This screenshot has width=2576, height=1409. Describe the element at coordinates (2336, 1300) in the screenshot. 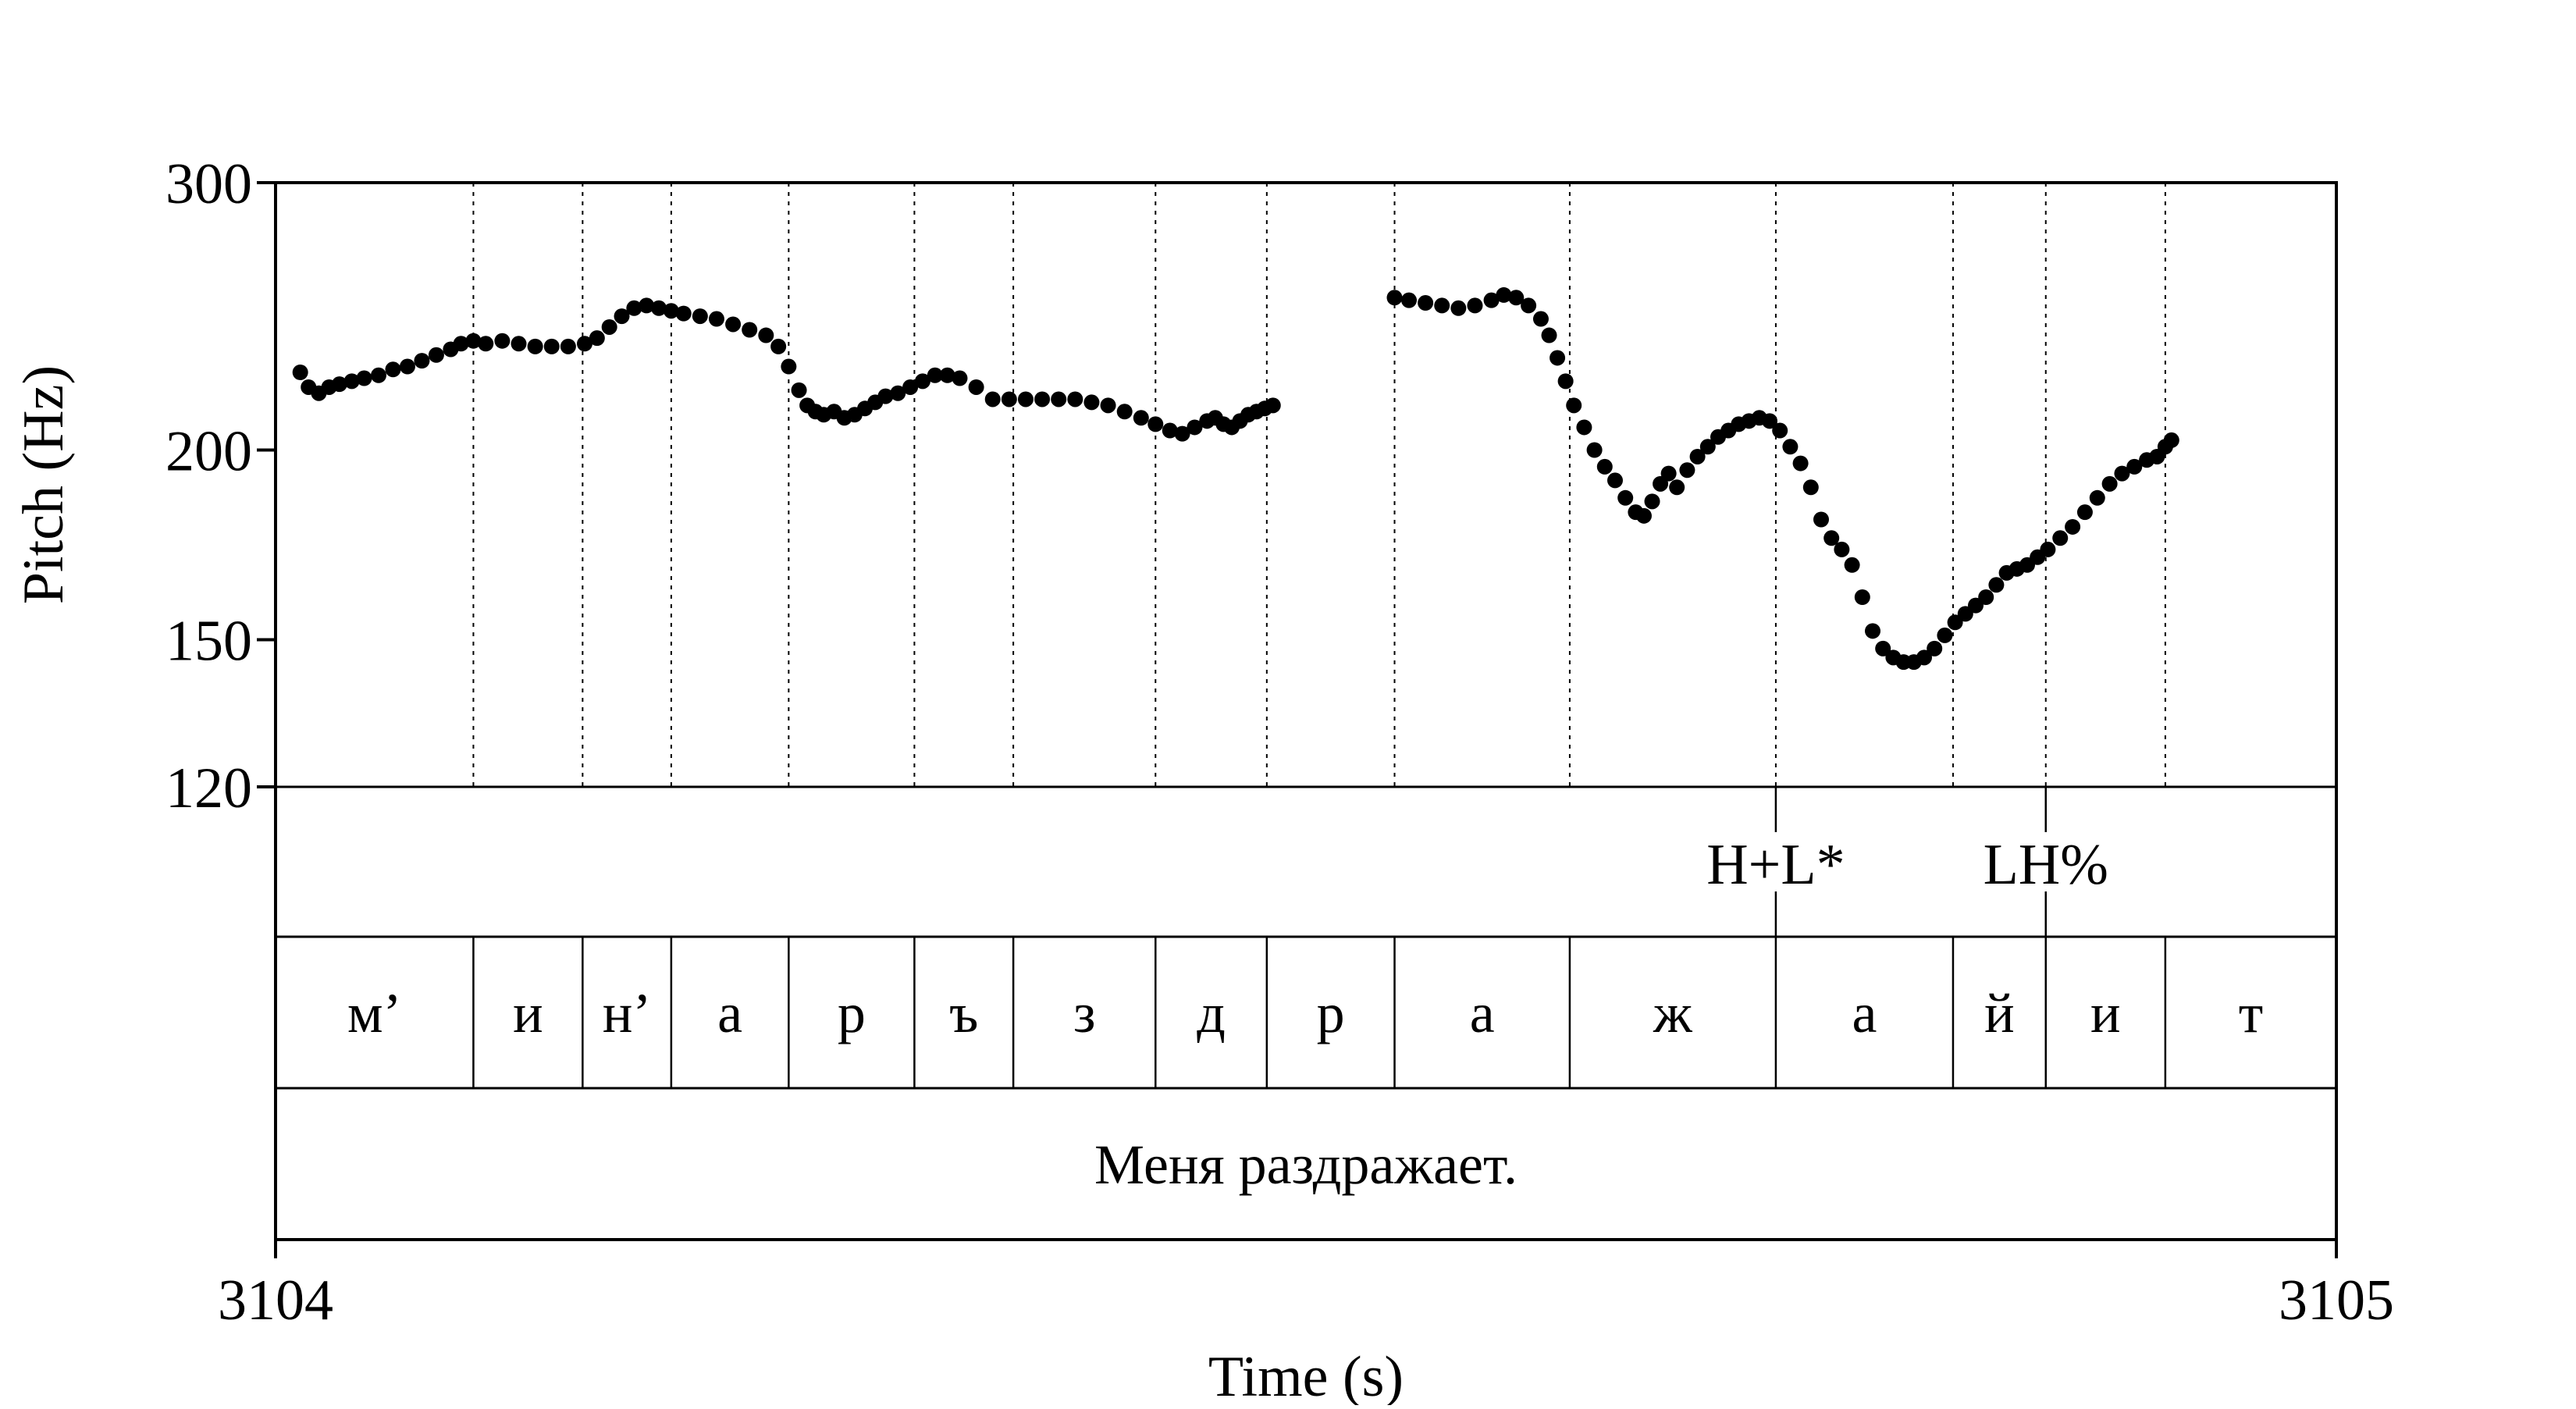

I see `x-tick-label: 3105` at that location.